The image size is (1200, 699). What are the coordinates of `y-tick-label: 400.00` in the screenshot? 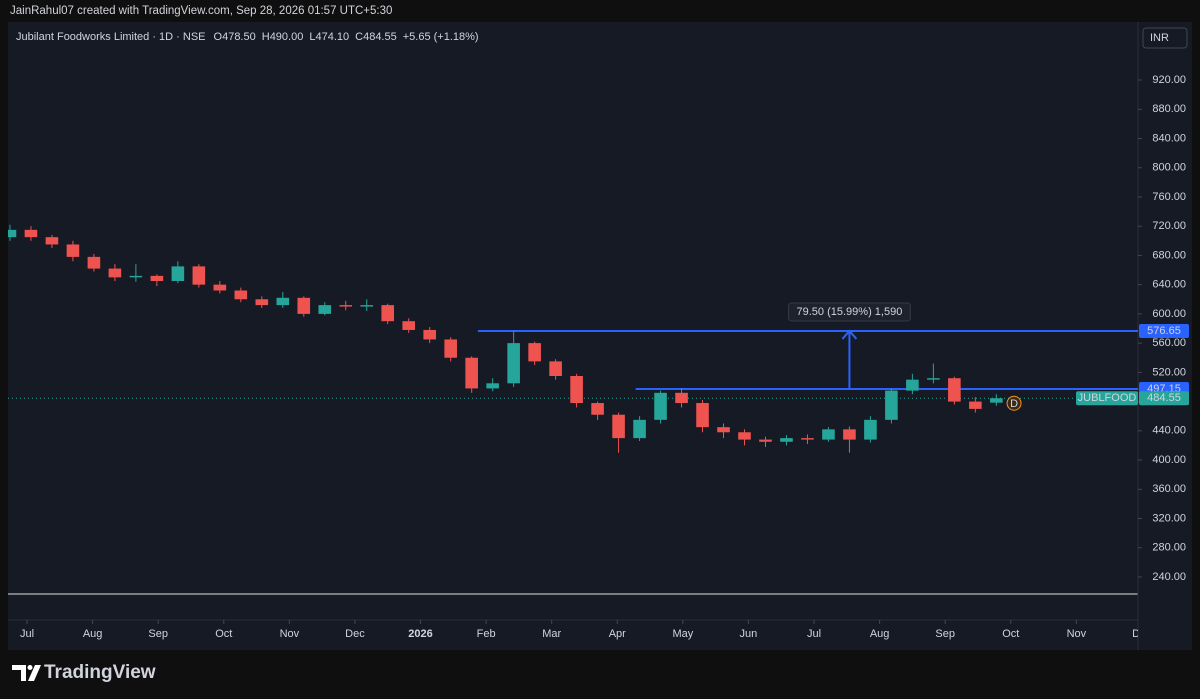 It's located at (1169, 460).